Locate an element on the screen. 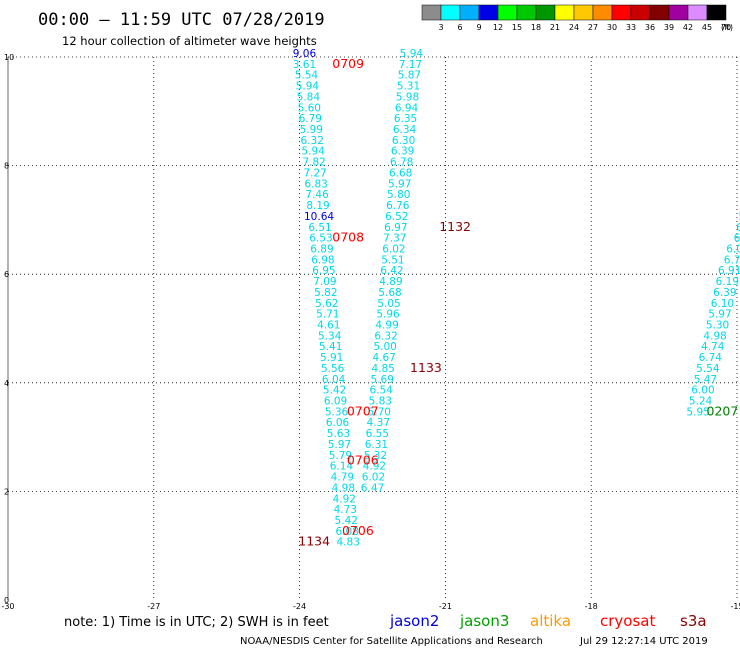 This screenshot has height=654, width=740. swh-value-label: 6.53 is located at coordinates (320, 239).